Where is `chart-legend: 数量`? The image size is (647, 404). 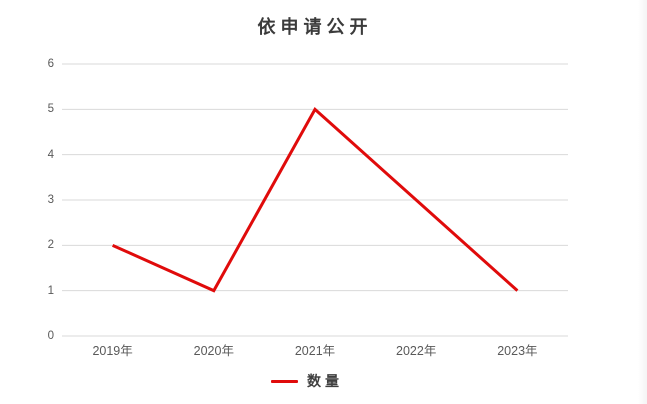
chart-legend: 数量 is located at coordinates (307, 381).